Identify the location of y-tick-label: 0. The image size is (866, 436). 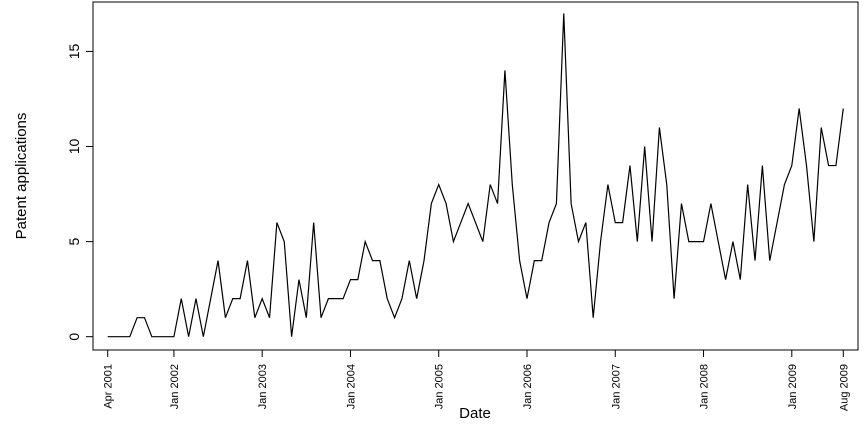
(74, 337).